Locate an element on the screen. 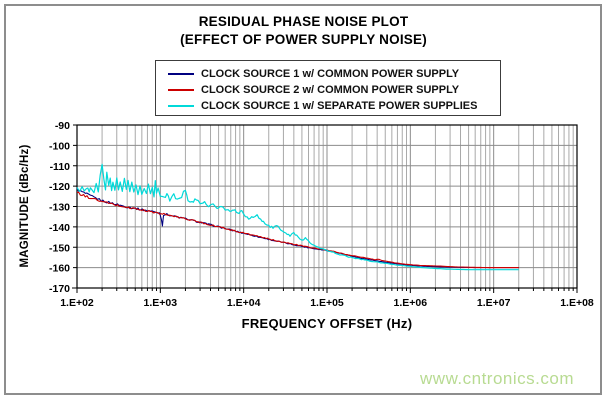 The image size is (607, 400). legend-entry-clock1-common: CLOCK SOURCE 1 w/ COMMON POWER SUPPLY is located at coordinates (328, 74).